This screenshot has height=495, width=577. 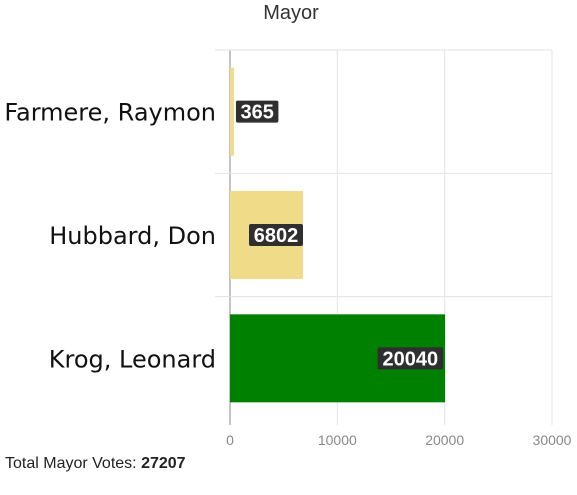 I want to click on data-label-text: 365, so click(x=256, y=113).